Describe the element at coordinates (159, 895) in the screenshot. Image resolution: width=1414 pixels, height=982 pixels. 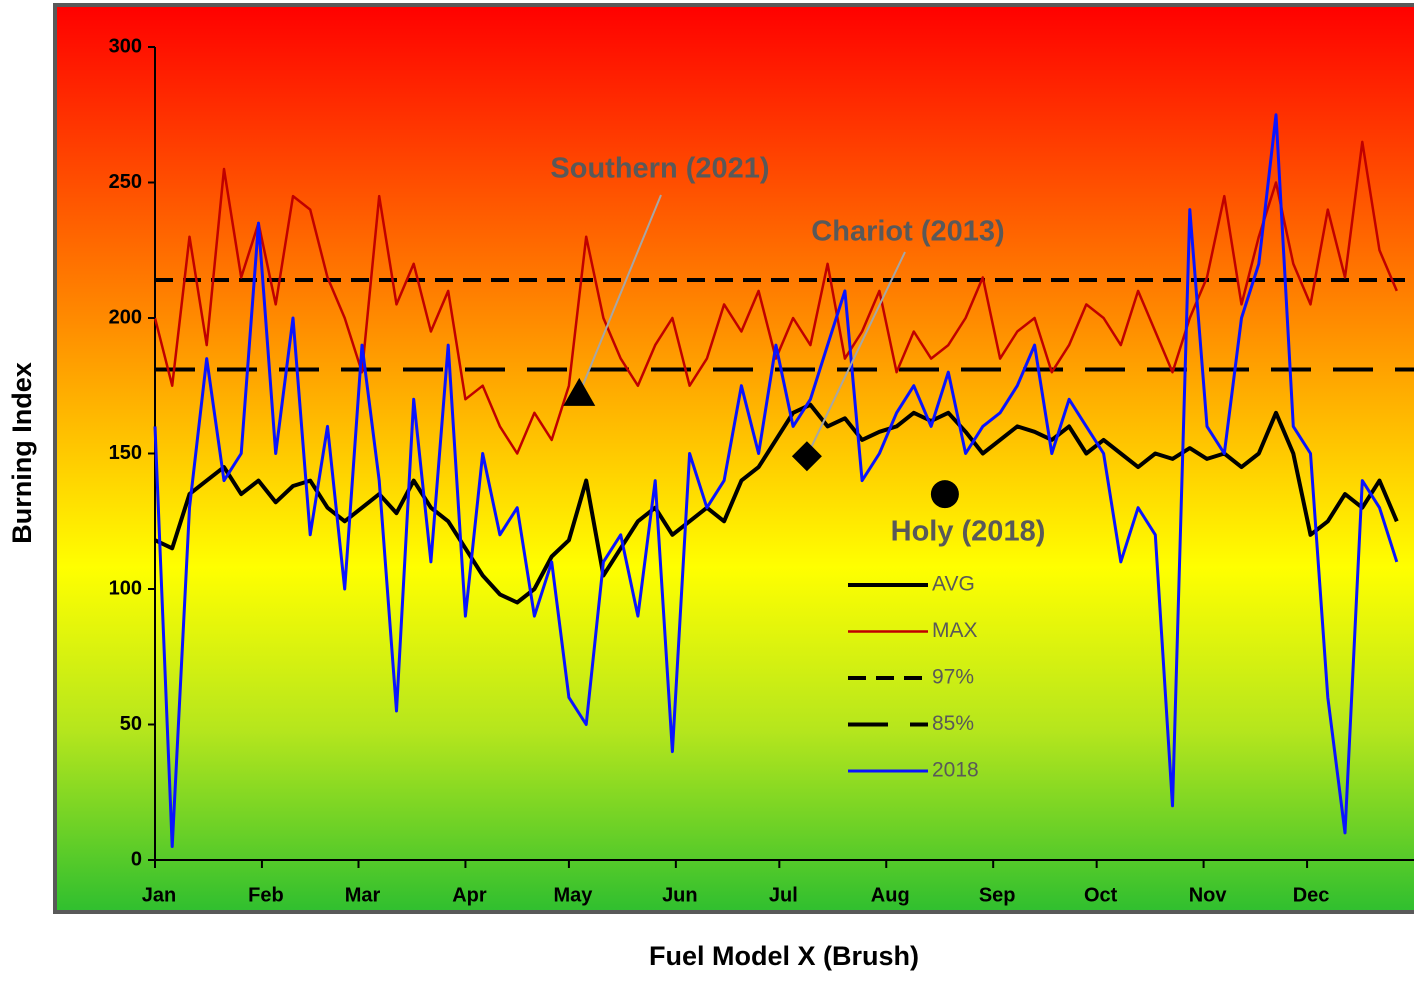
I see `x-tick-label: Jan` at that location.